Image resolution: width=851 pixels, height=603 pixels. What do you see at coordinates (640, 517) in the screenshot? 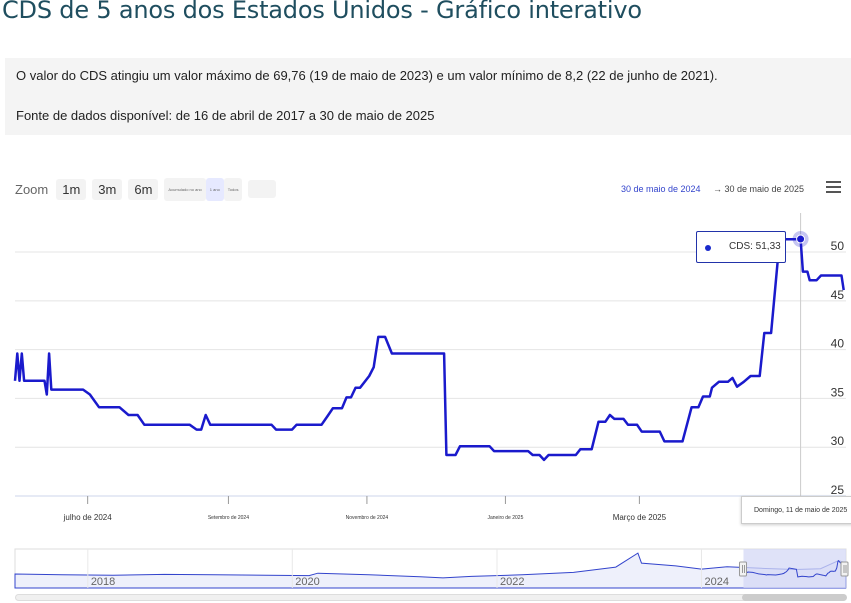
I see `x-tick-label: Março de 2025` at bounding box center [640, 517].